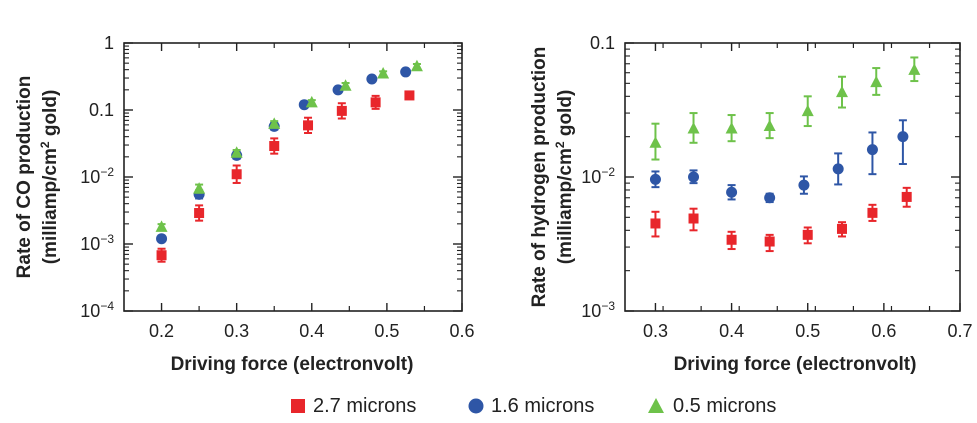 The width and height of the screenshot is (977, 423). What do you see at coordinates (959, 331) in the screenshot?
I see `x-tick-label: 0.7` at bounding box center [959, 331].